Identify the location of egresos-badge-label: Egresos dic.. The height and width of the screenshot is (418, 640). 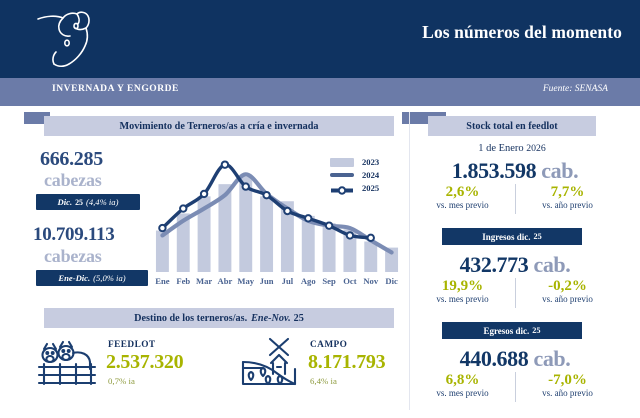
(506, 330).